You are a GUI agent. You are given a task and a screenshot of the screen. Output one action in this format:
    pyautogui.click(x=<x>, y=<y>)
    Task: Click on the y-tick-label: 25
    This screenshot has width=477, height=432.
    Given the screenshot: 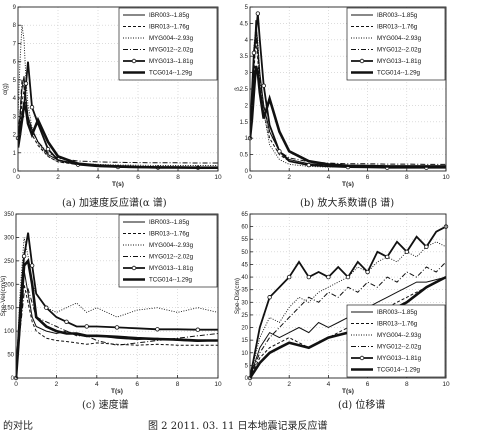 What is the action you would take?
    pyautogui.click(x=244, y=316)
    